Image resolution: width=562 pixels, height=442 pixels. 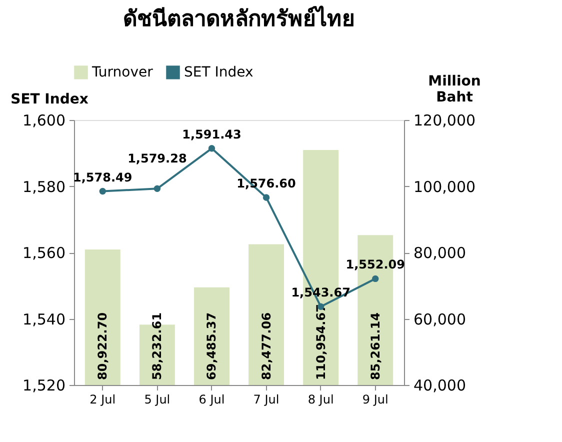 I want to click on x-tick-label: 7 Jul, so click(x=266, y=399).